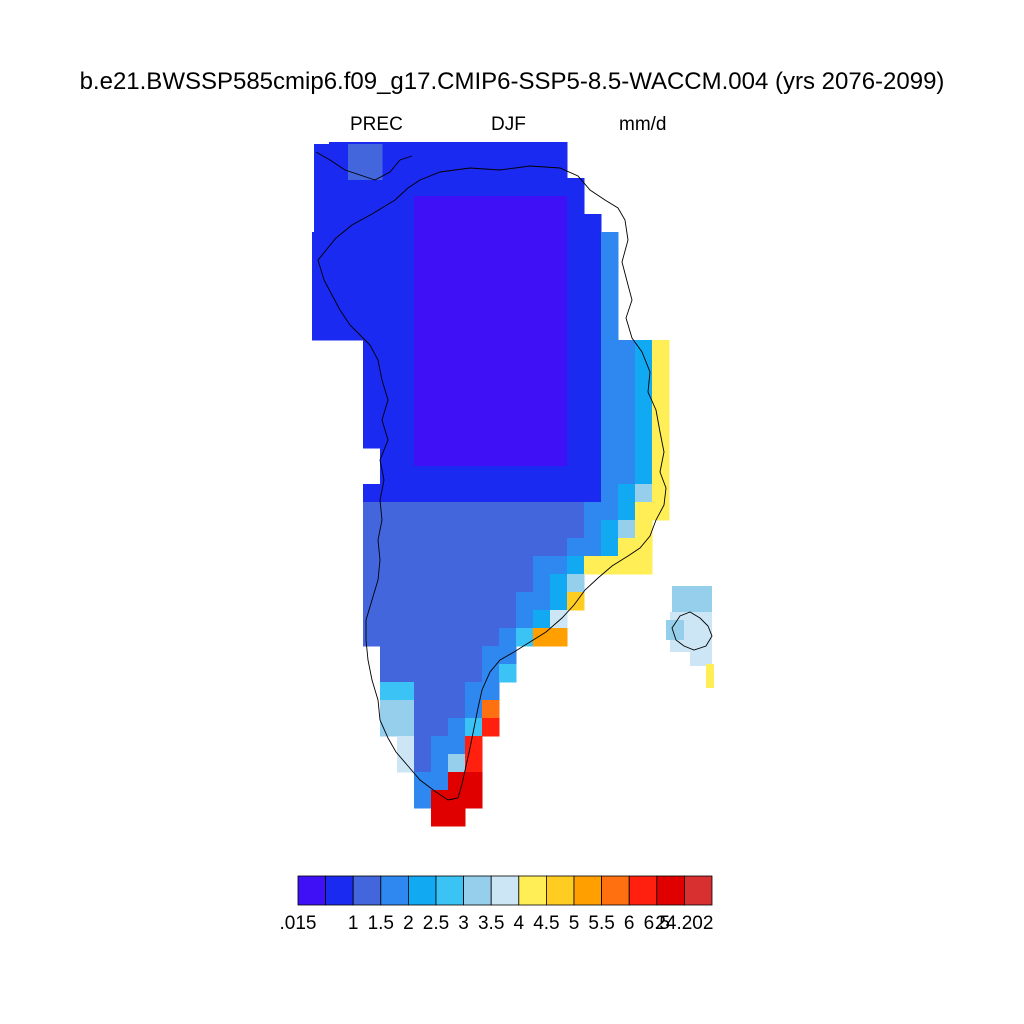 Image resolution: width=1024 pixels, height=1024 pixels. I want to click on colorbar-tick-label: 4.5, so click(546, 923).